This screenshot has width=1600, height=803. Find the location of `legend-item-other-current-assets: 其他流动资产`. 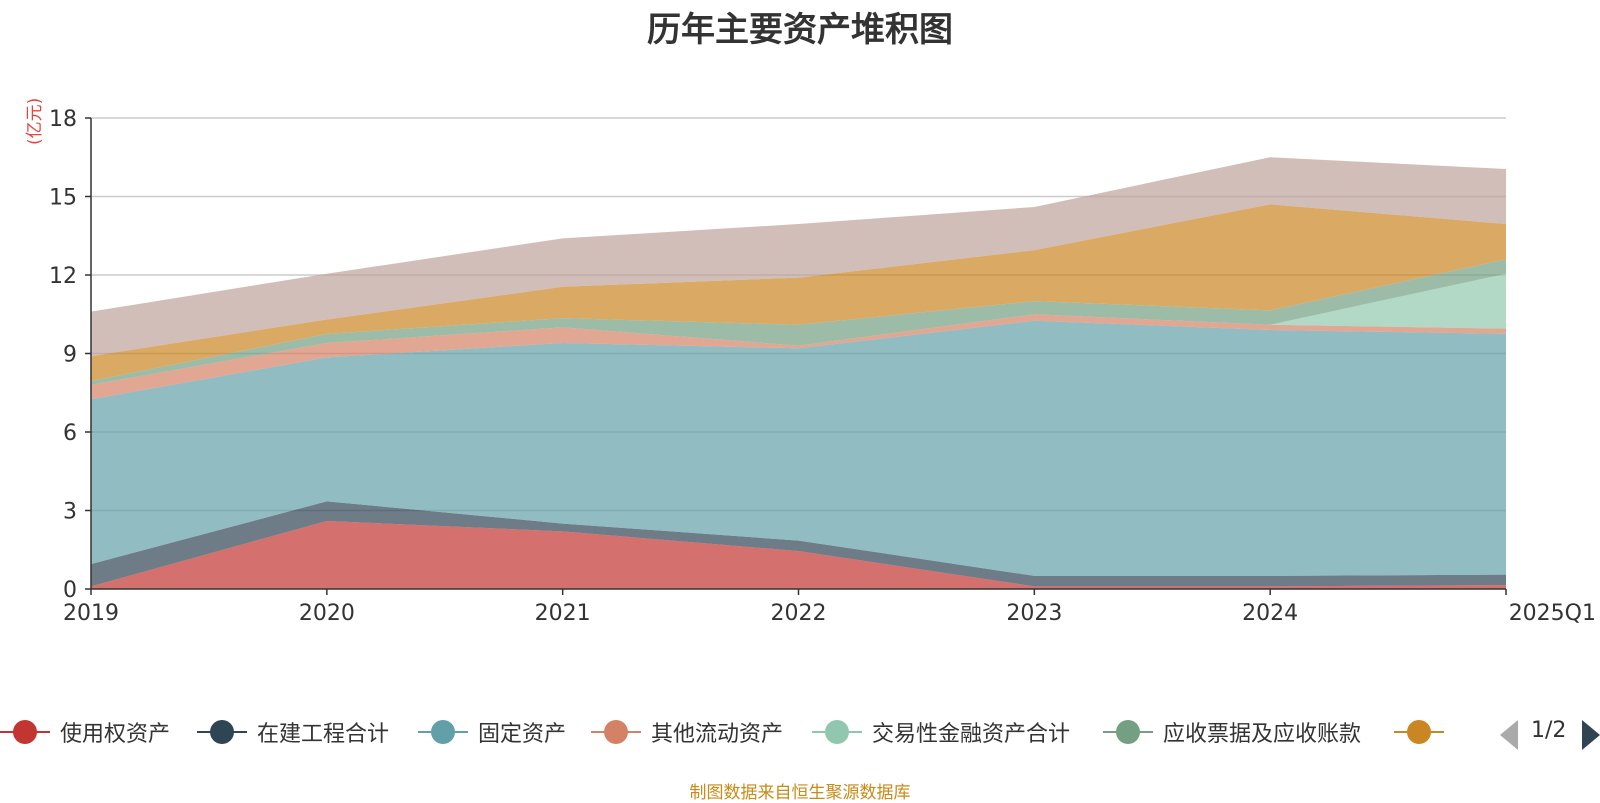

legend-item-other-current-assets: 其他流动资产 is located at coordinates (687, 732).